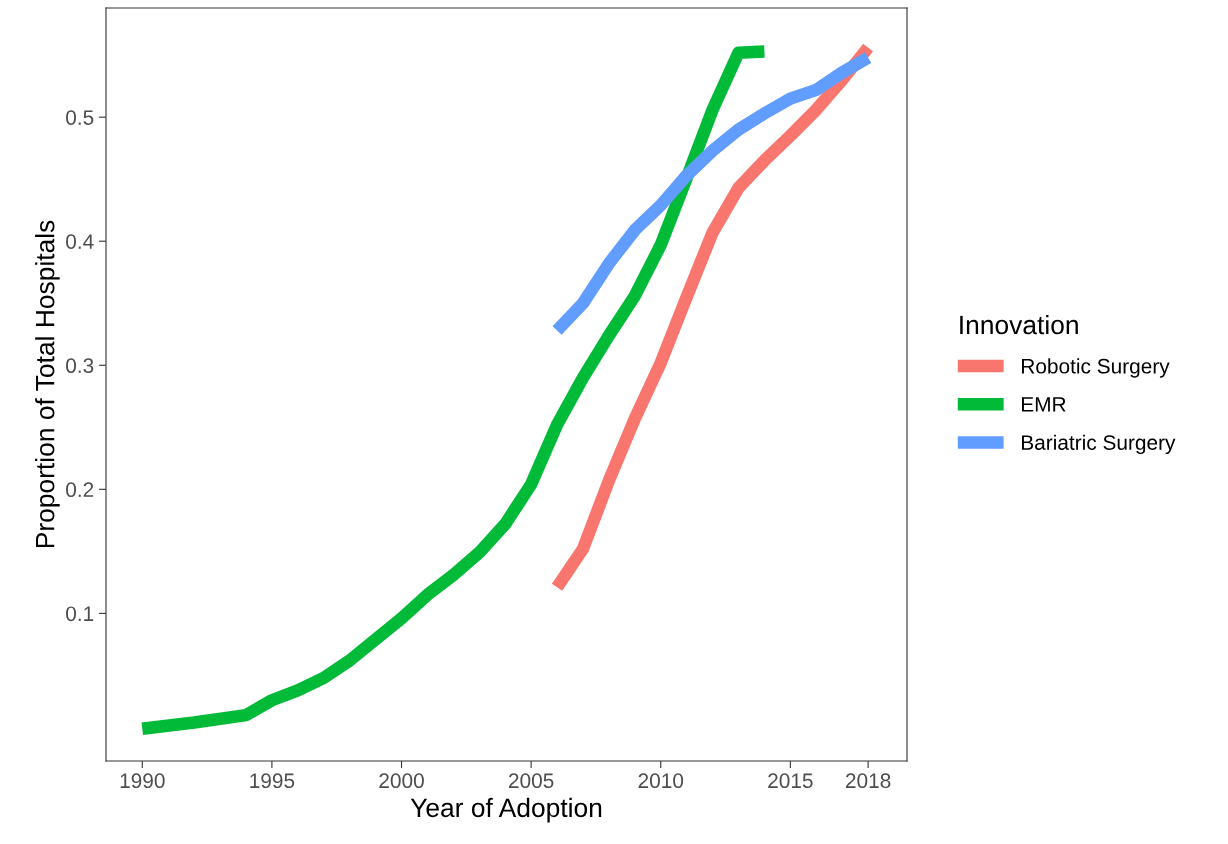 This screenshot has height=844, width=1228. I want to click on x-tick-label: 2018, so click(868, 781).